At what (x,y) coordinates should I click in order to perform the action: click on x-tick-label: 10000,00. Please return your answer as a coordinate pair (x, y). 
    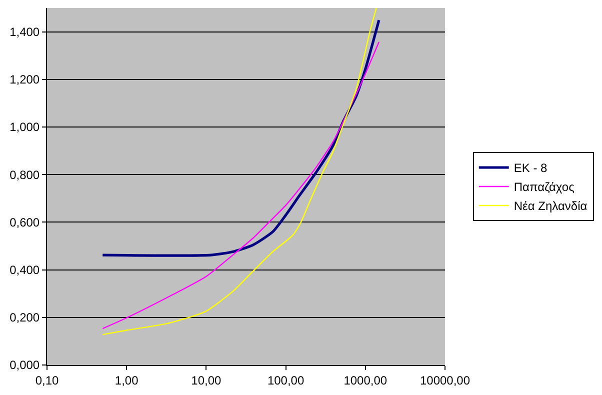
    Looking at the image, I should click on (445, 380).